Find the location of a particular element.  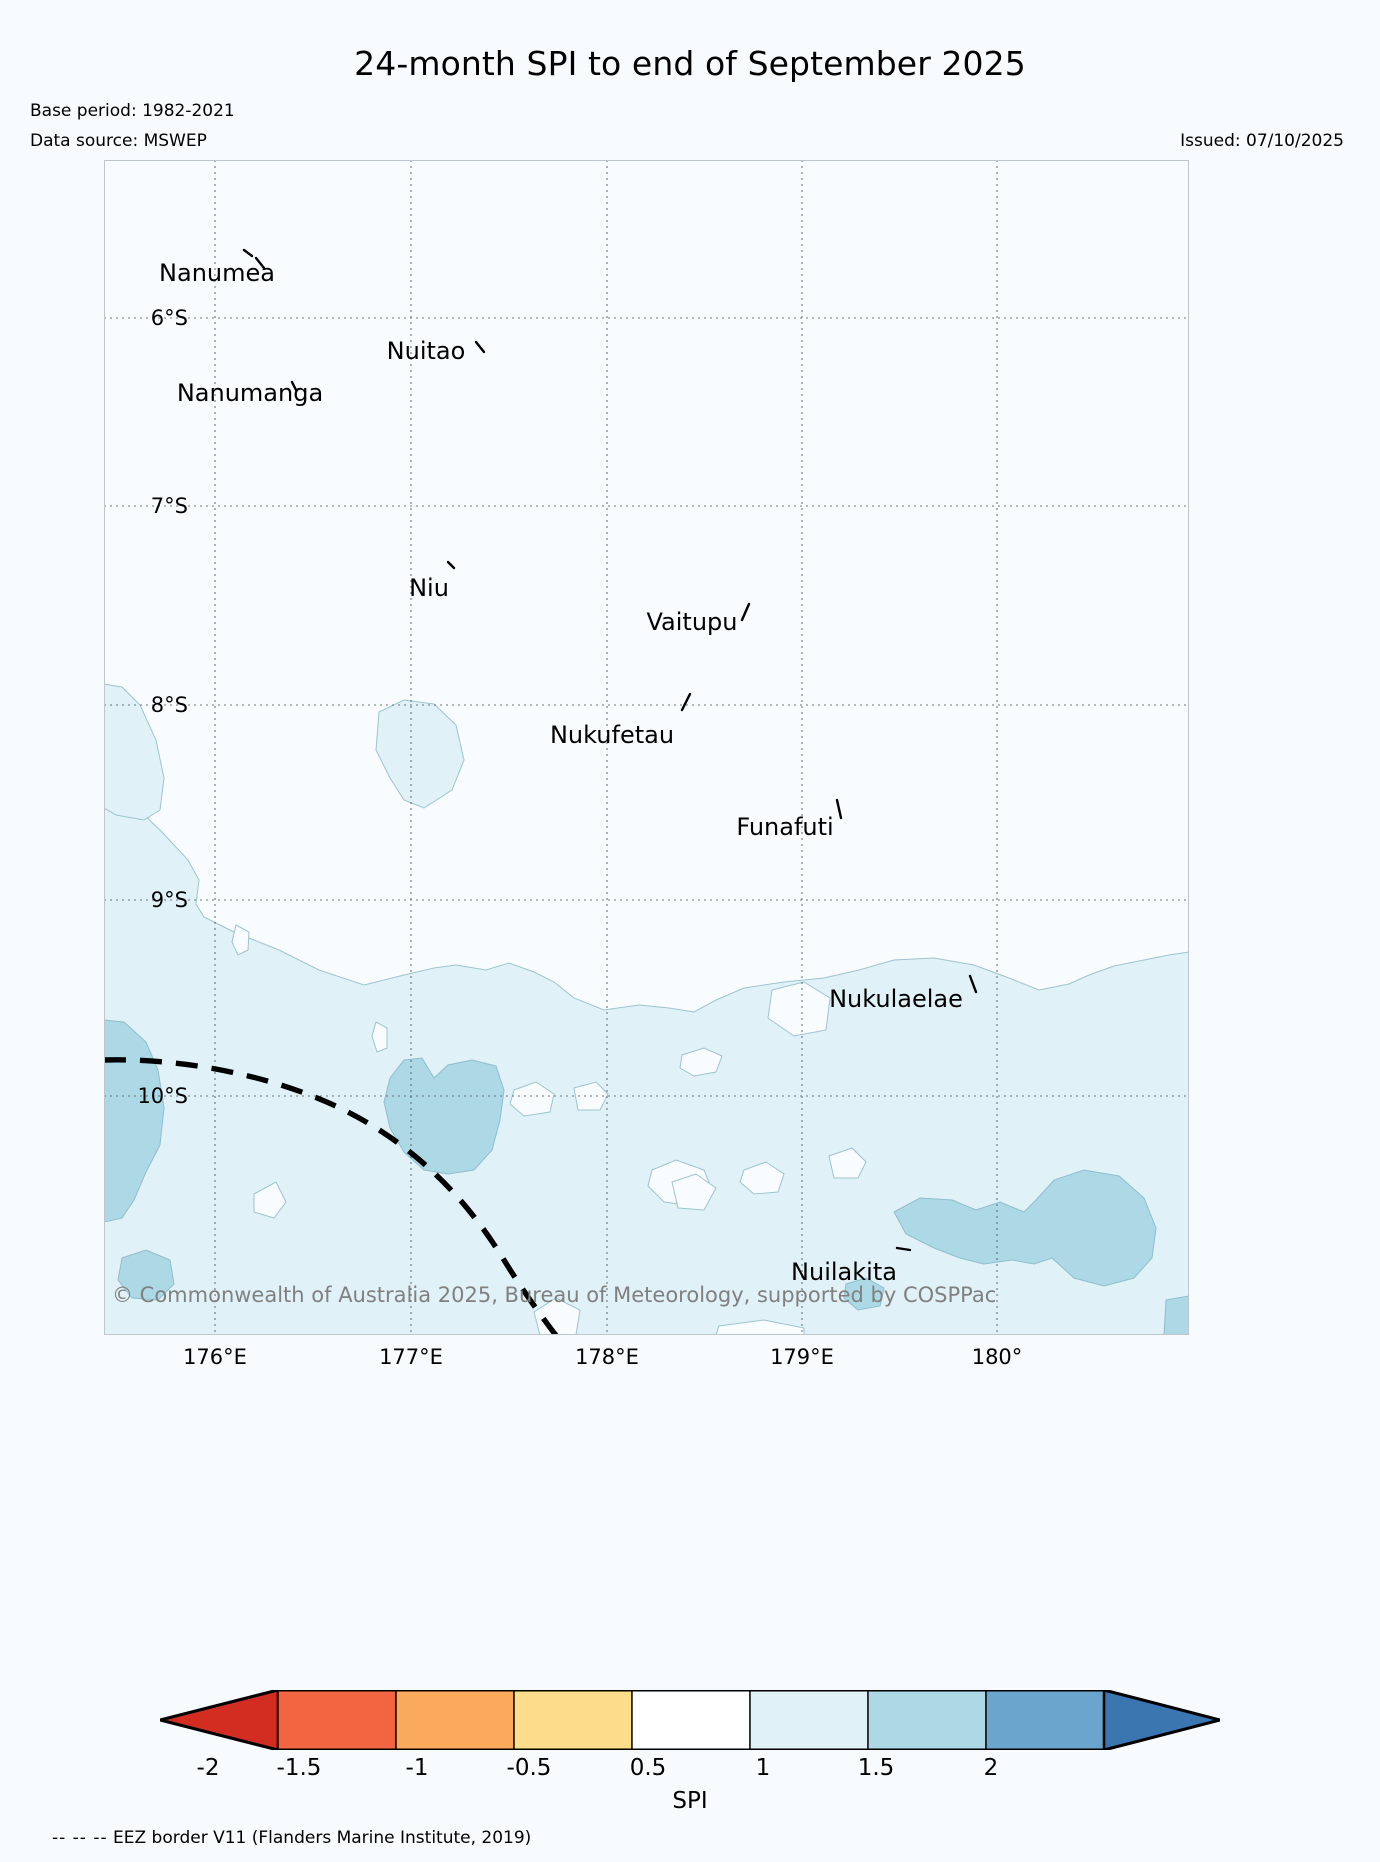

issued-date-text: Issued: 07/10/2025 is located at coordinates (1262, 141).